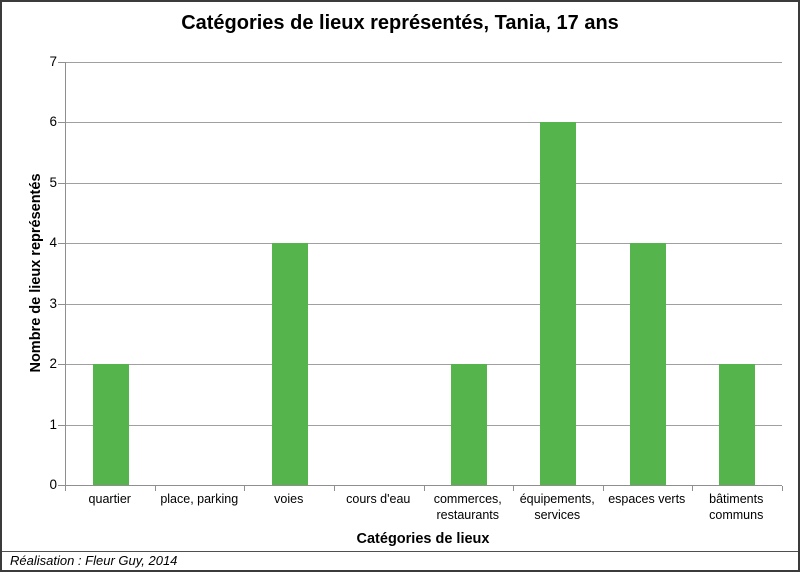  What do you see at coordinates (400, 551) in the screenshot?
I see `chart-frame-bottom-line` at bounding box center [400, 551].